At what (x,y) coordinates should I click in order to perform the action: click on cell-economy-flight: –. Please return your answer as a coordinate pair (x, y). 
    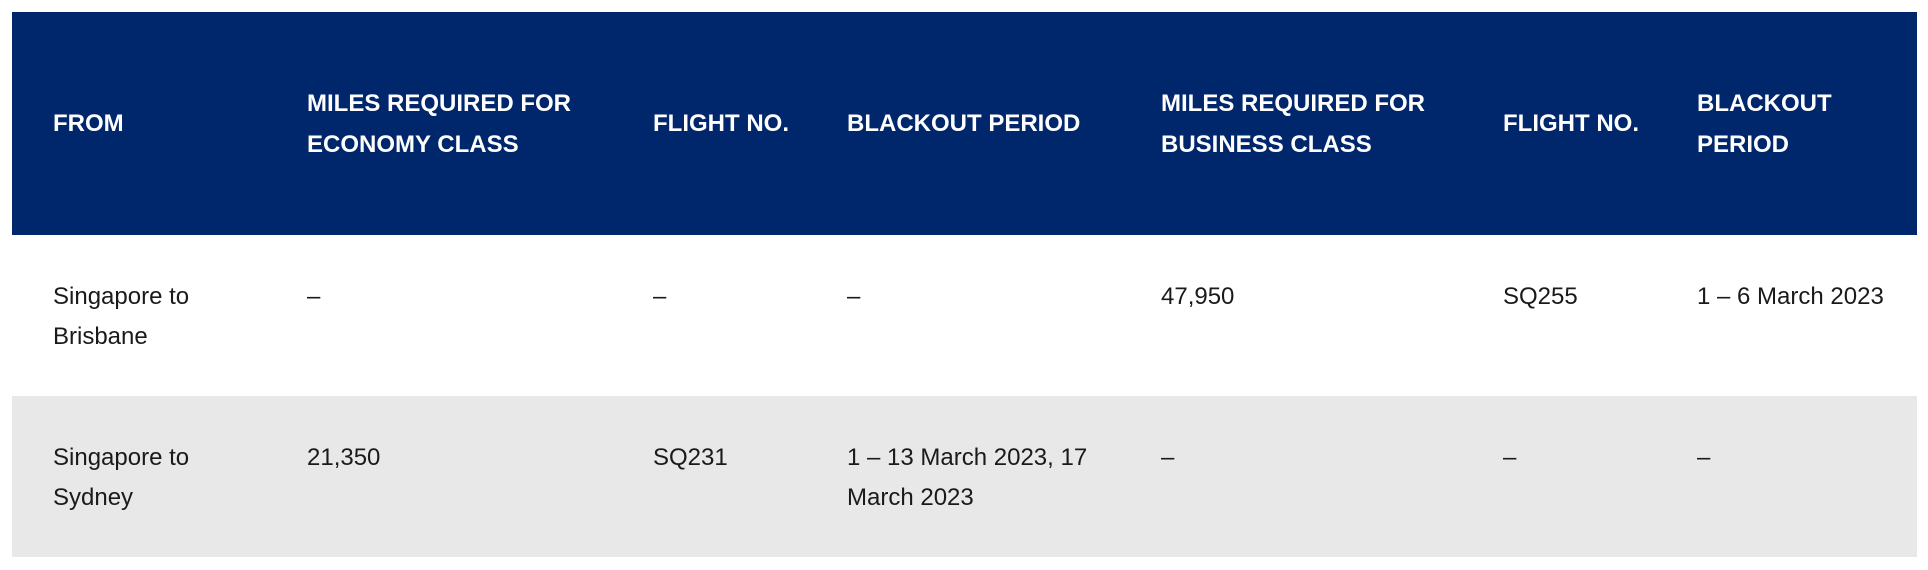
    Looking at the image, I should click on (660, 296).